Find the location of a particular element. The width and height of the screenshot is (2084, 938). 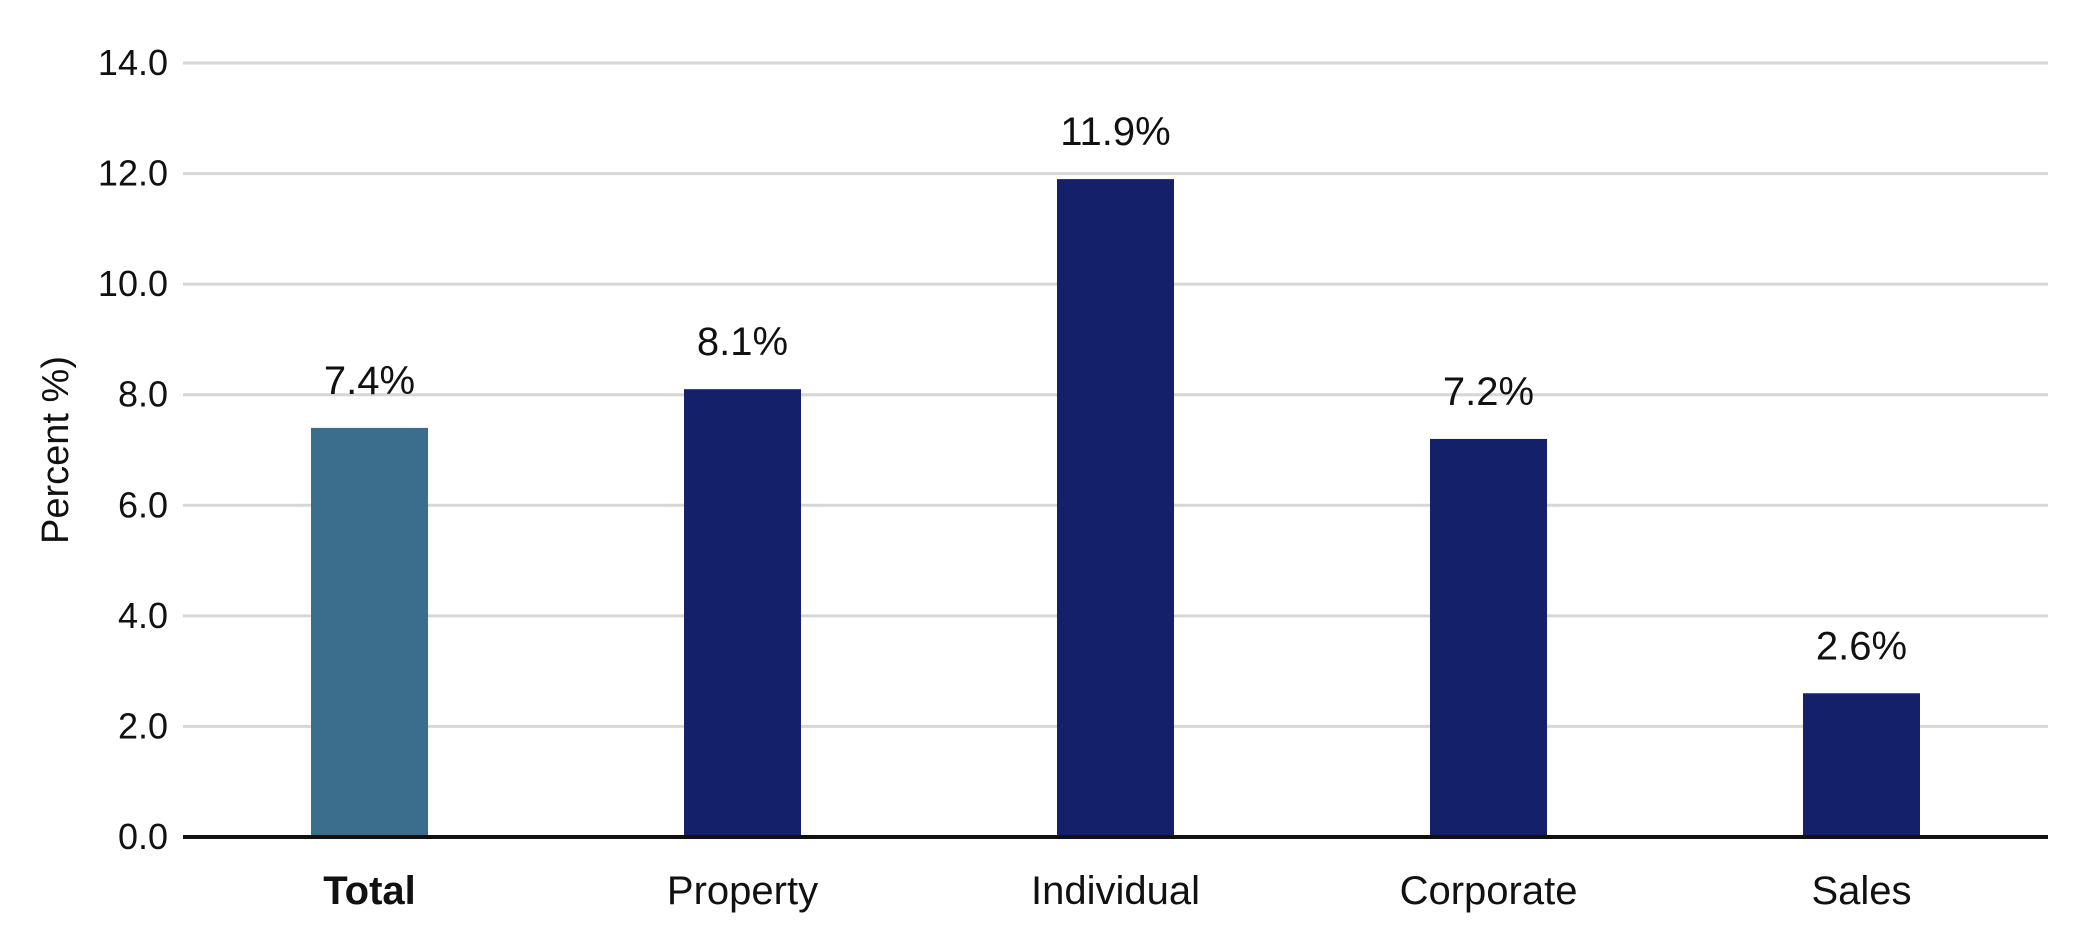

data-label: 7.4% is located at coordinates (369, 381).